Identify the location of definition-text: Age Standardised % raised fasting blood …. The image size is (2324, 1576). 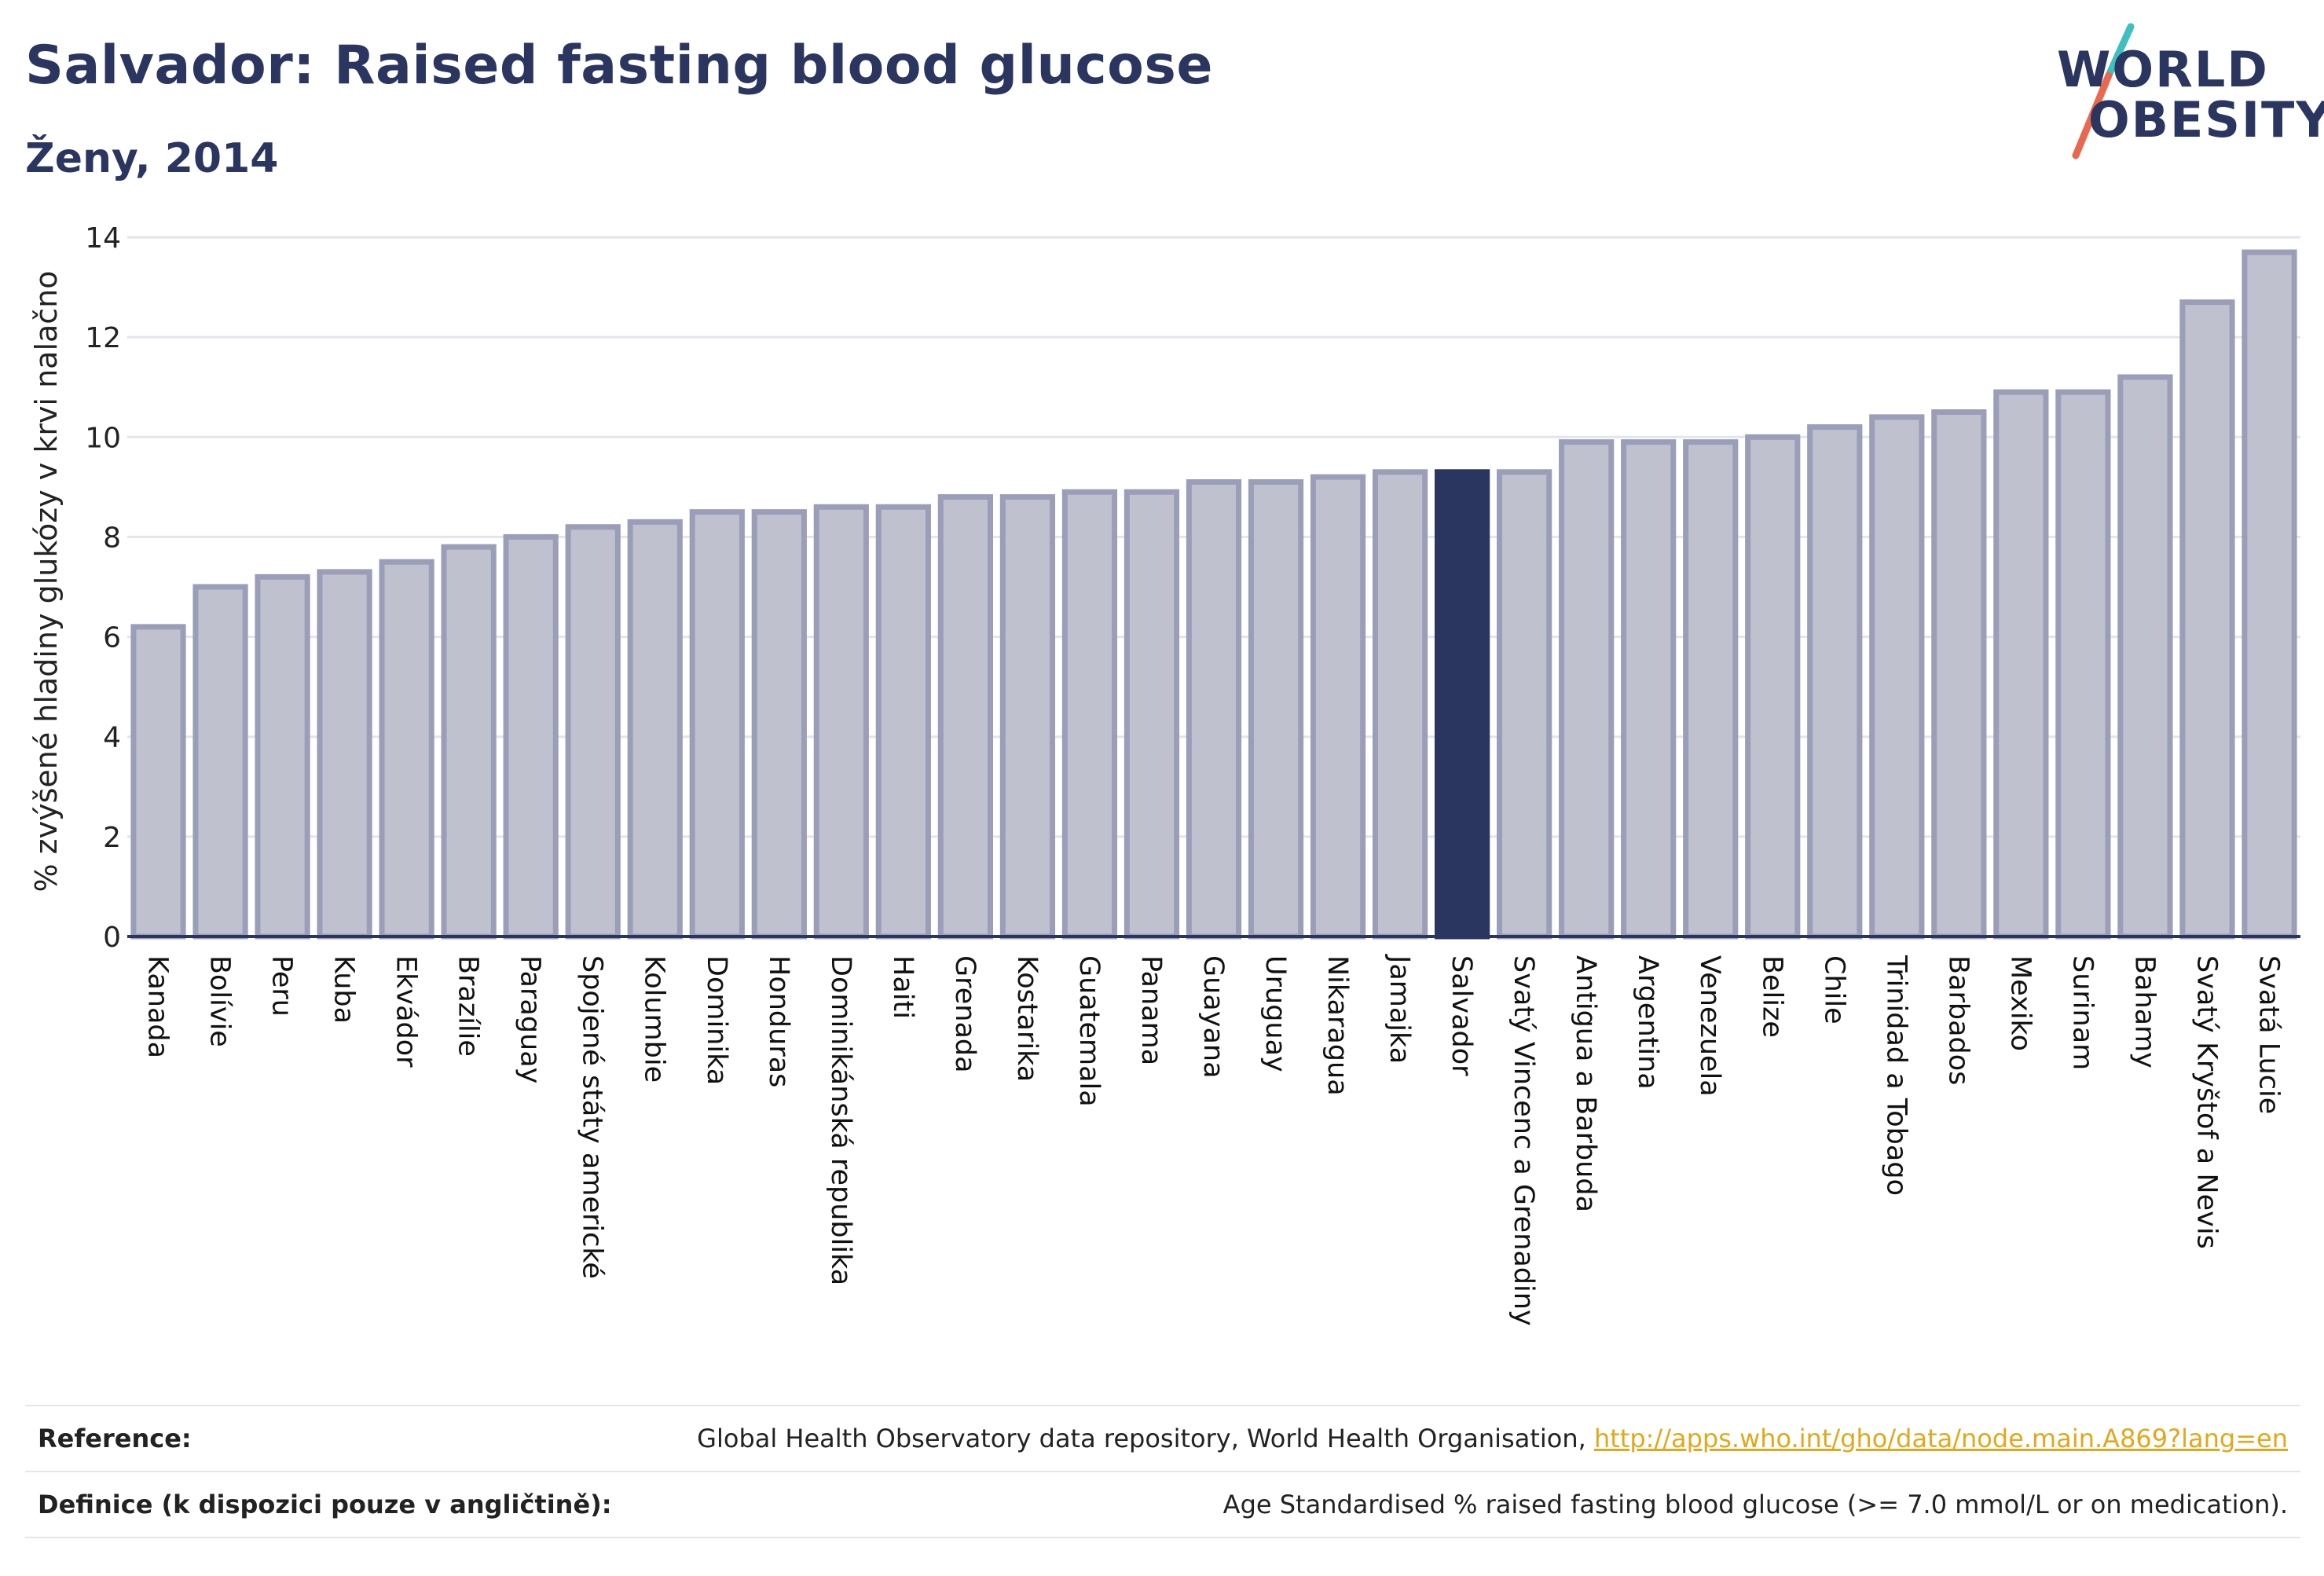
(1755, 1504).